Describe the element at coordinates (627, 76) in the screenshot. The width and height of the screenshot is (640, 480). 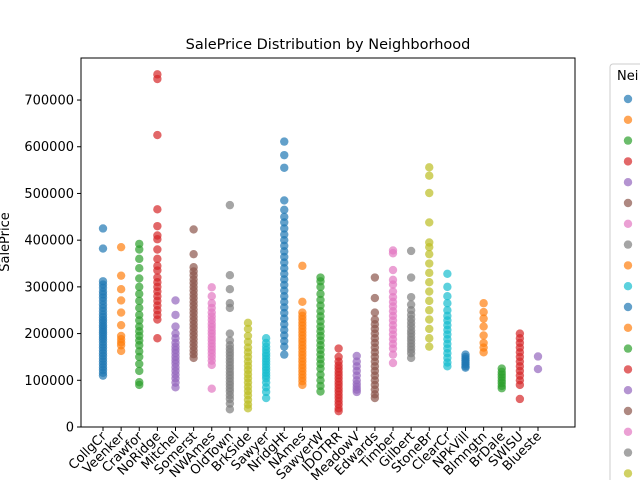
I see `legend-title: Nei` at that location.